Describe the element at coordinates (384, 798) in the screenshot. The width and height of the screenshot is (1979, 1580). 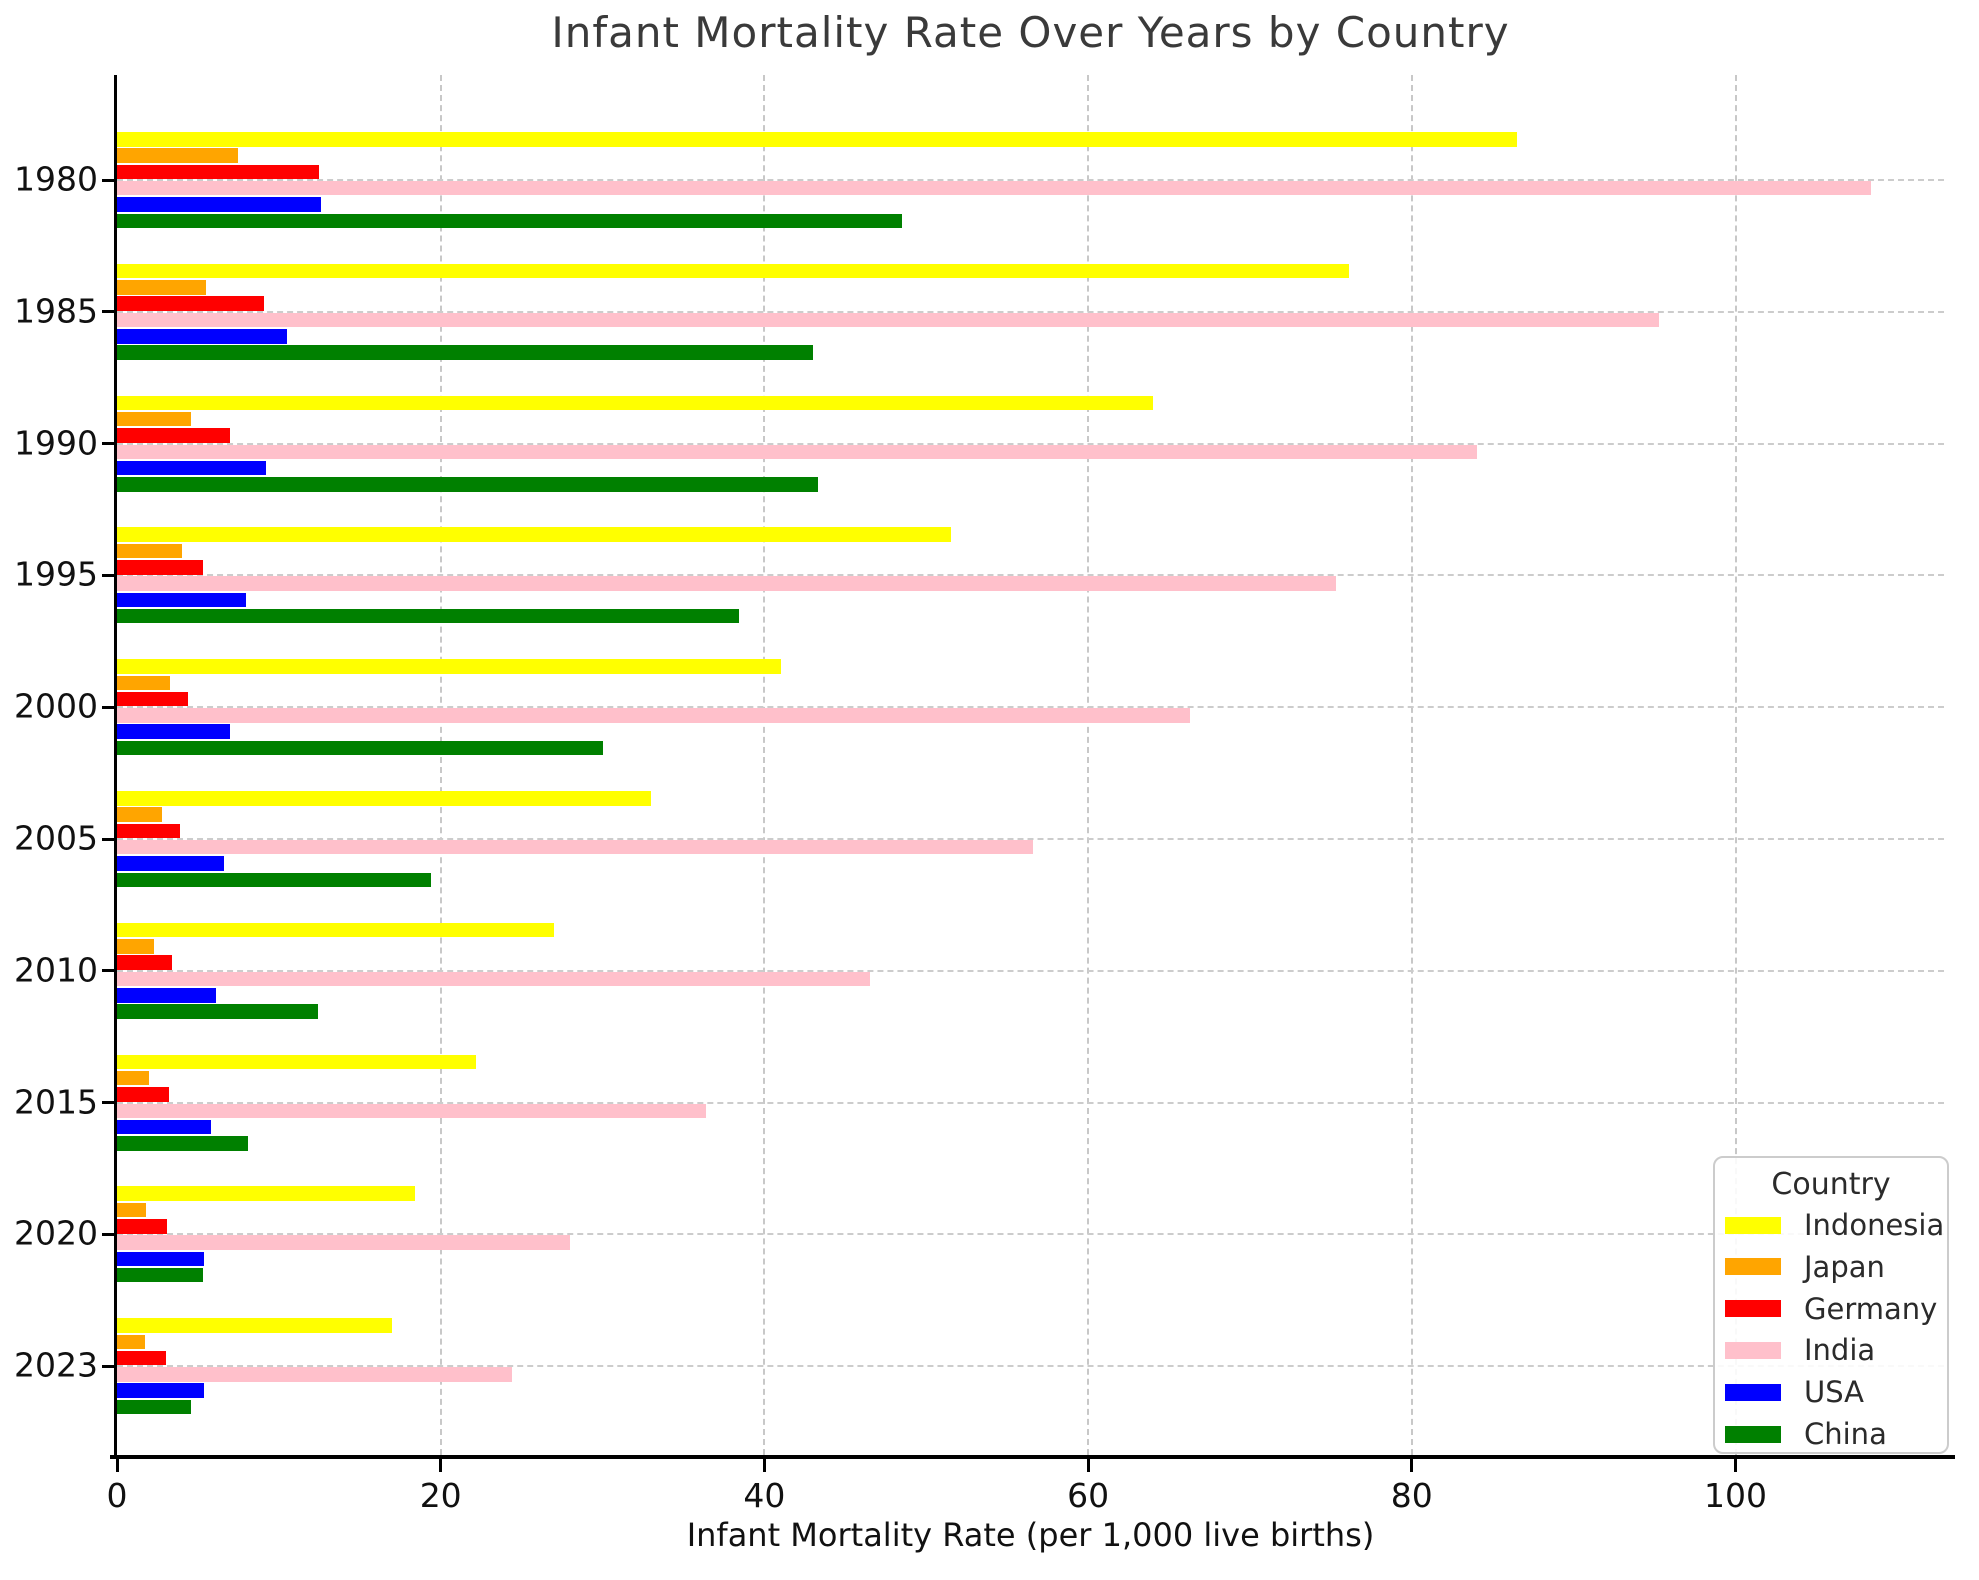
I see `bar-indonesia-2005` at that location.